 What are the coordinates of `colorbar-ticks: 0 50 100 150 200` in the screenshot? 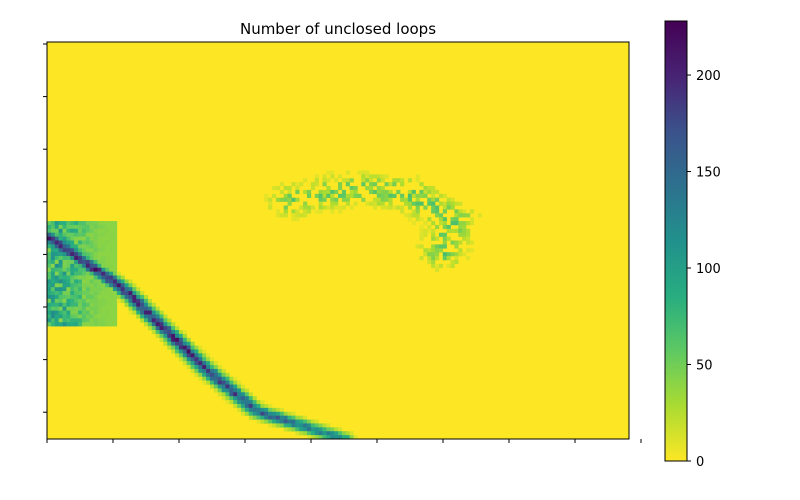 It's located at (704, 269).